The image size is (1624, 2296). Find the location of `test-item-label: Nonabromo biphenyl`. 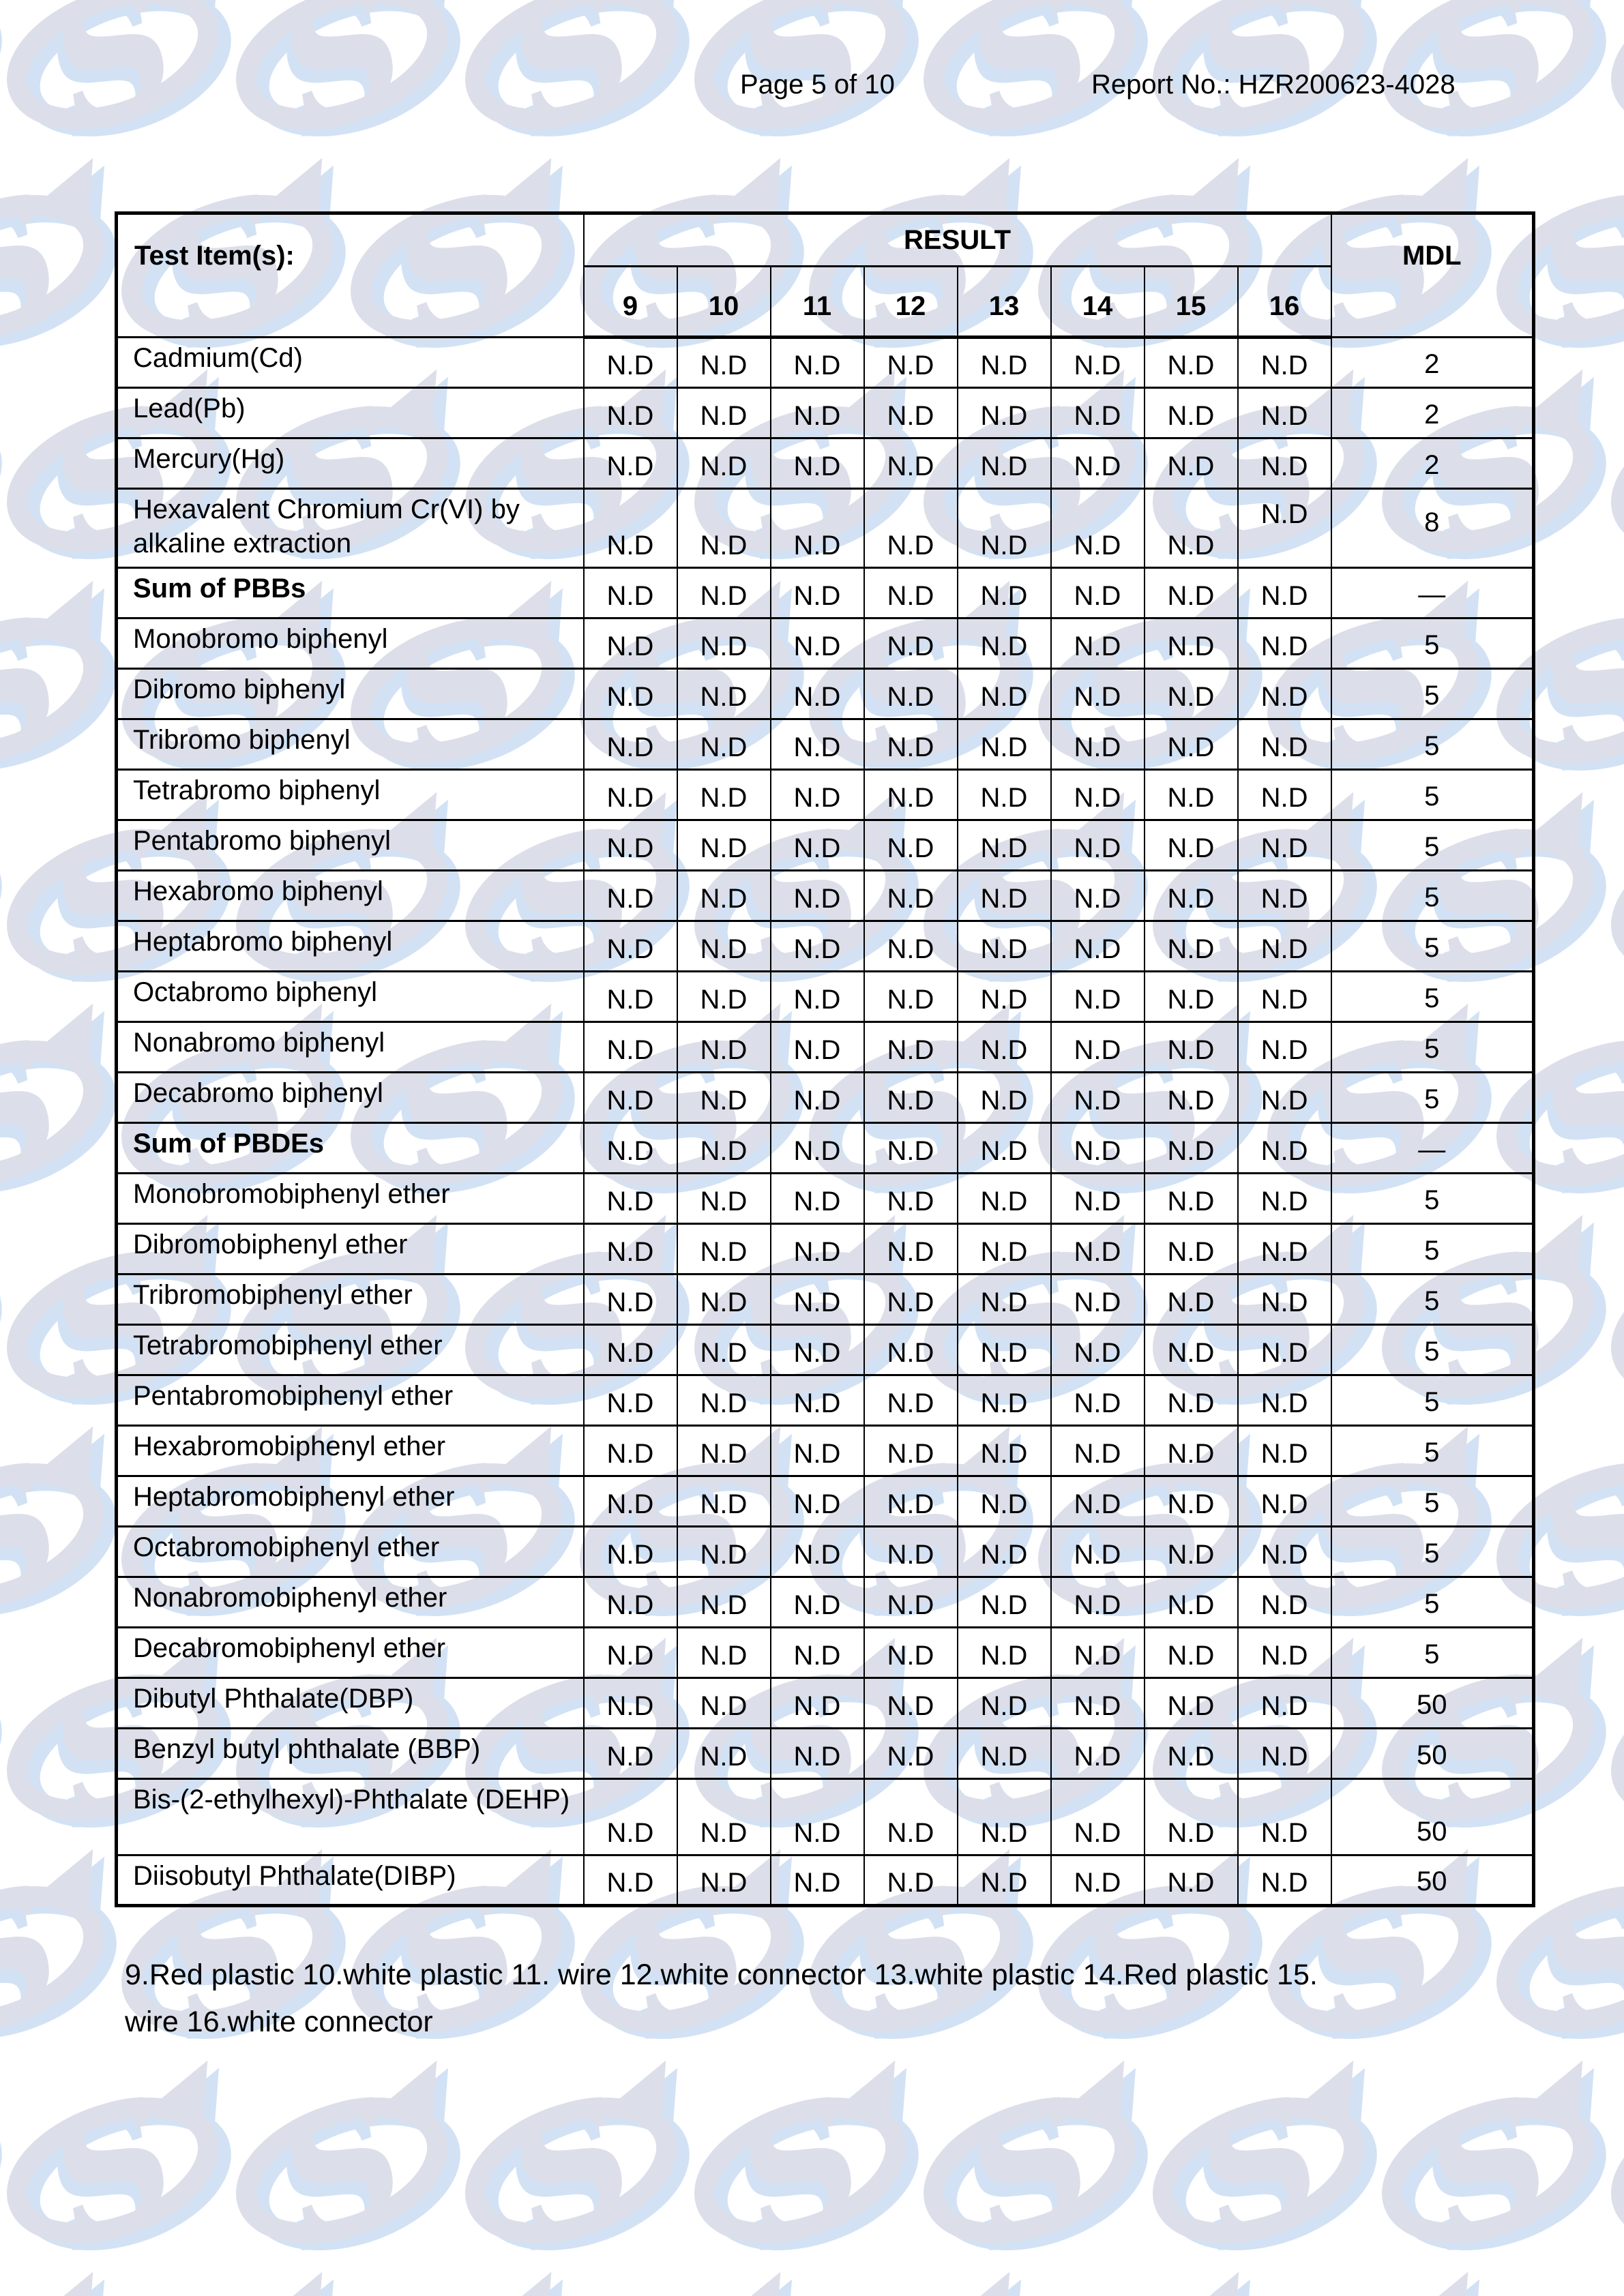

test-item-label: Nonabromo biphenyl is located at coordinates (350, 1047).